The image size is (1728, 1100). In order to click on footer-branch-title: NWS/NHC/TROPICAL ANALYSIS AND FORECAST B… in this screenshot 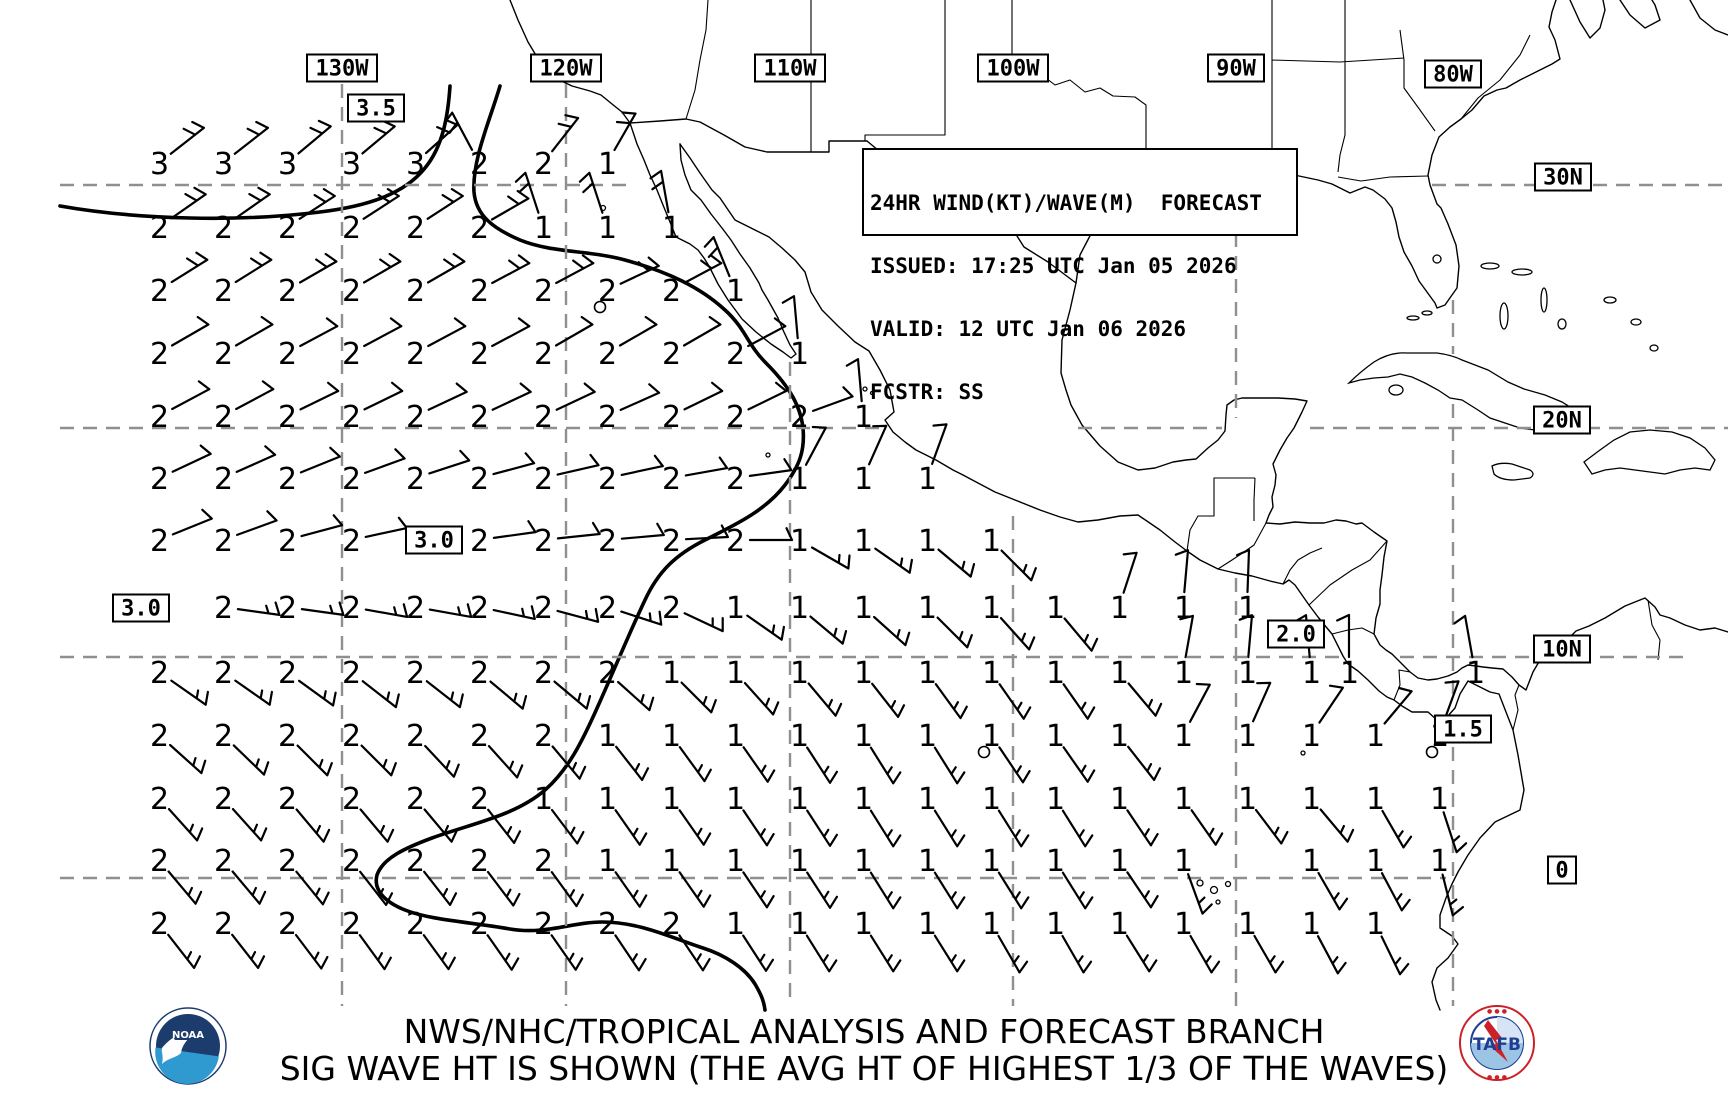, I will do `click(864, 1031)`.